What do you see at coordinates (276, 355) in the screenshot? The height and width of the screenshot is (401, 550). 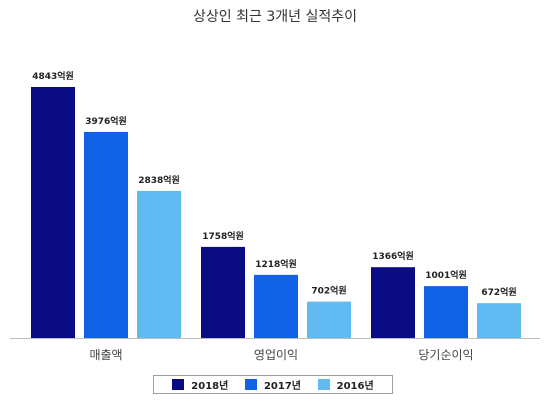 I see `category-label-2: 영업이익` at bounding box center [276, 355].